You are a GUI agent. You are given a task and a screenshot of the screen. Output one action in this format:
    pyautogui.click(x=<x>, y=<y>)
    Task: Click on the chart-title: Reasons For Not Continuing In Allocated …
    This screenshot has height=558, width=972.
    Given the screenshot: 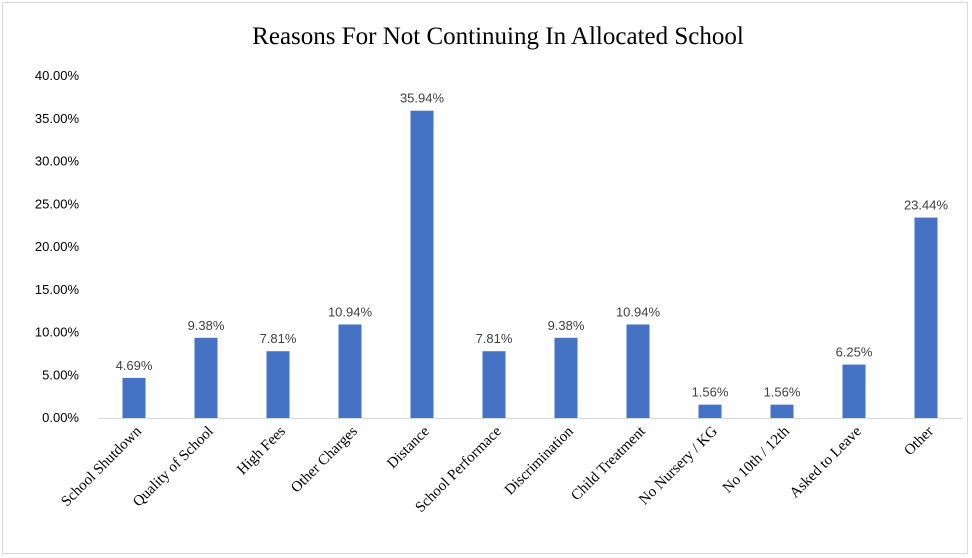 What is the action you would take?
    pyautogui.click(x=498, y=36)
    